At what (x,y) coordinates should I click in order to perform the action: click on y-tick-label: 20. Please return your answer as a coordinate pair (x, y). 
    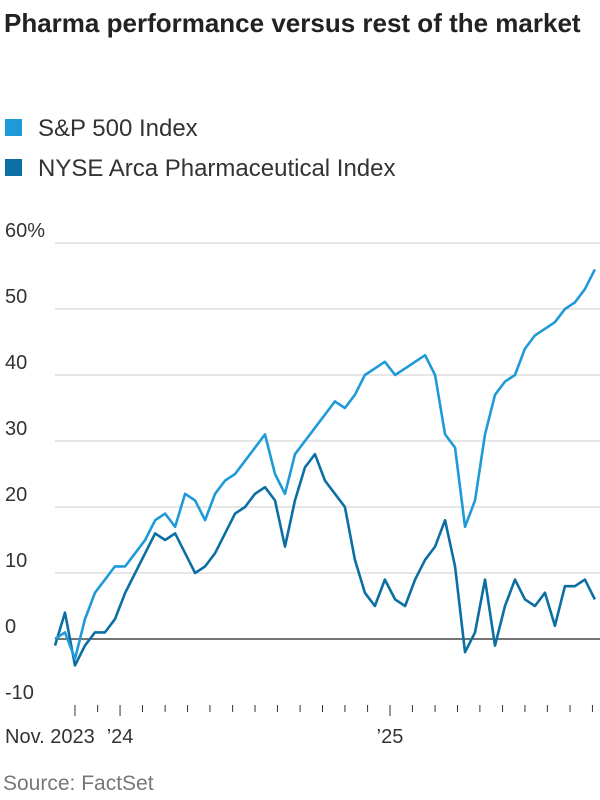
    Looking at the image, I should click on (16, 495).